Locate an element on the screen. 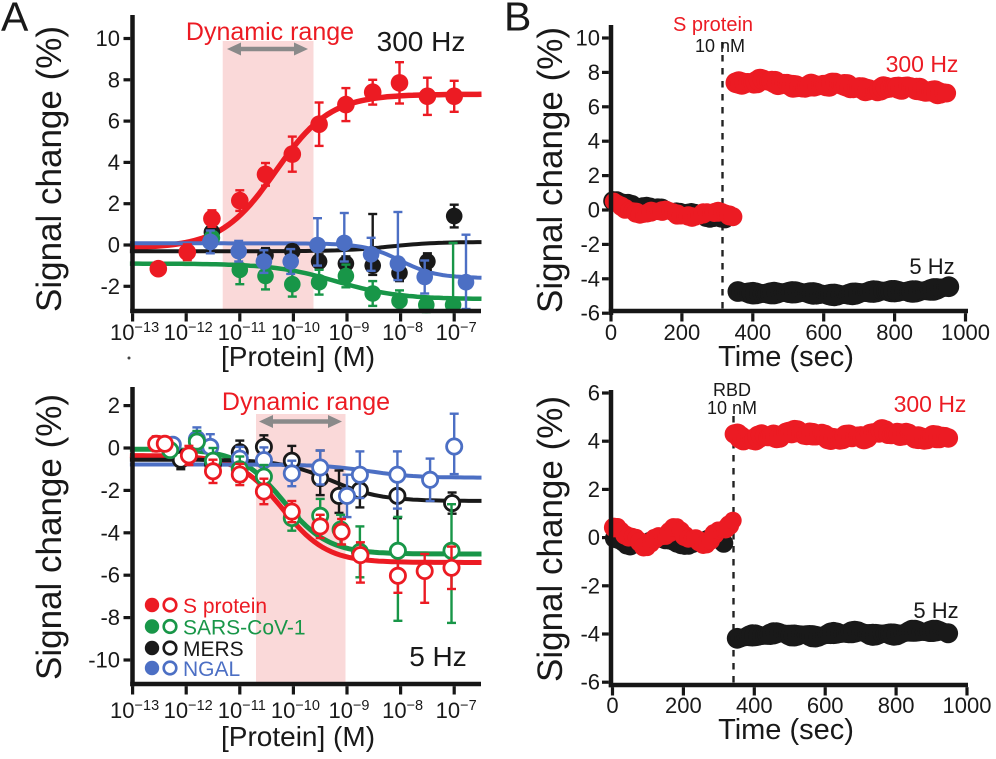 The image size is (996, 759). svg-text: RBD is located at coordinates (732, 390).